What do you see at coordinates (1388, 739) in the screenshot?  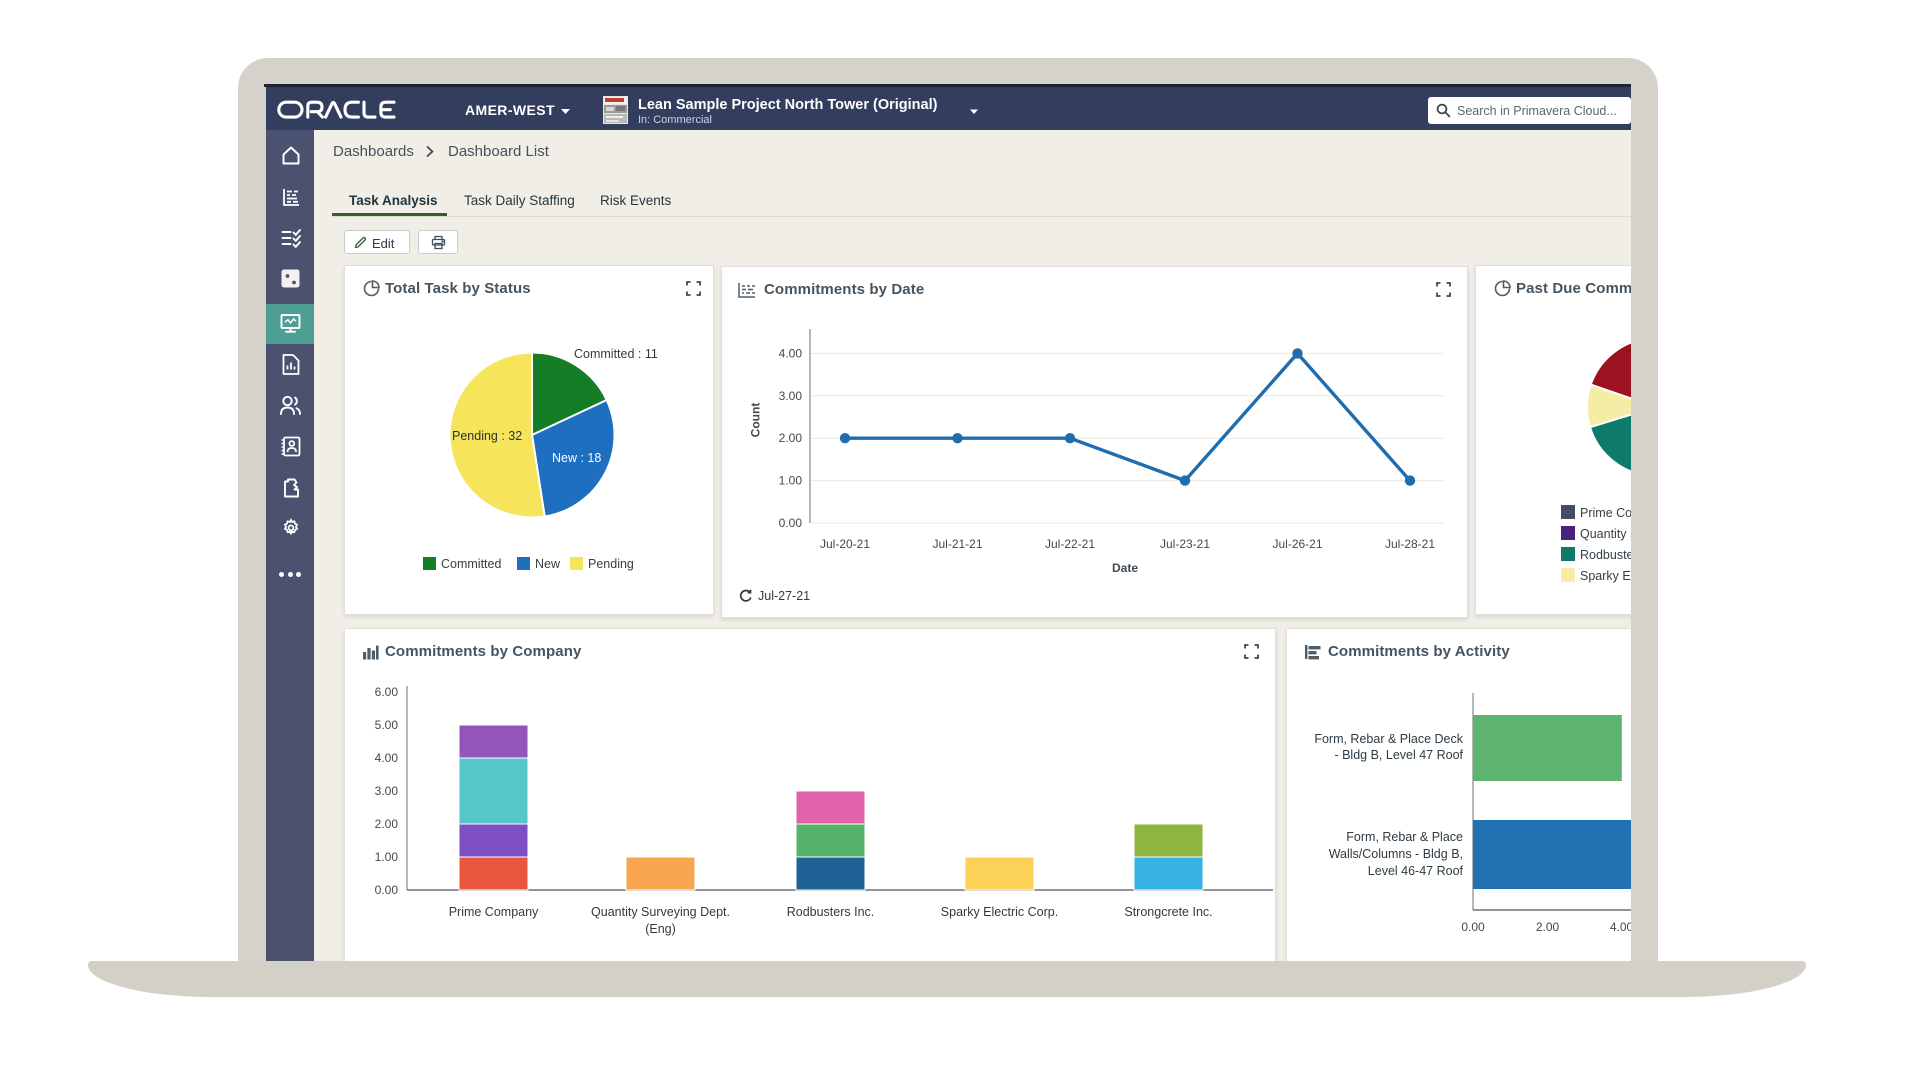 I see `svg-text: Form, Rebar & Place Deck` at bounding box center [1388, 739].